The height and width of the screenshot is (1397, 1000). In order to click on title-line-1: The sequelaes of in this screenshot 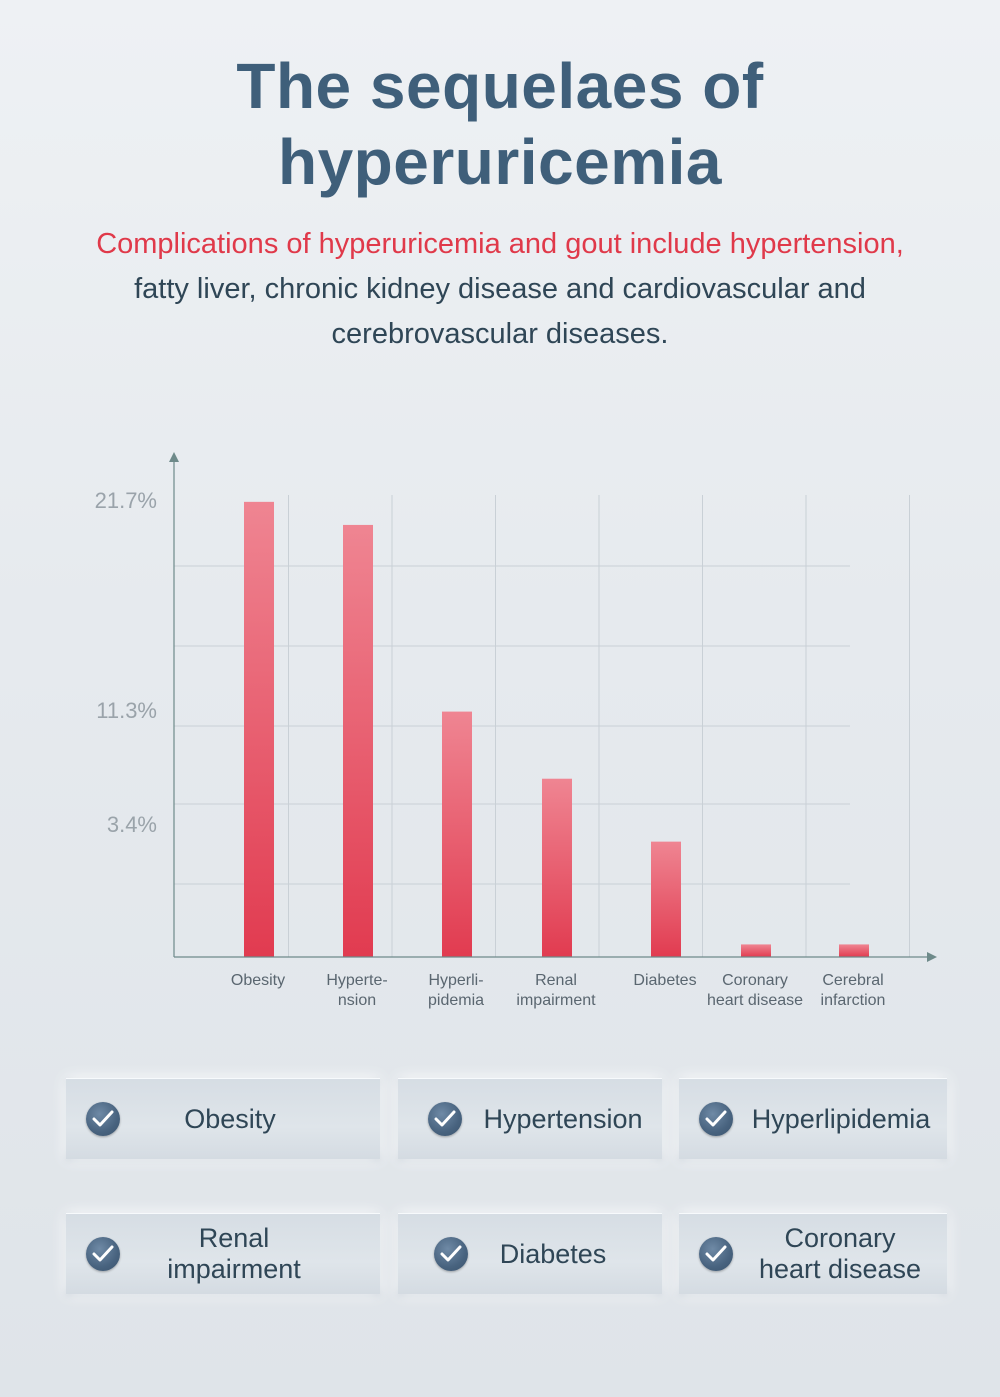, I will do `click(500, 86)`.